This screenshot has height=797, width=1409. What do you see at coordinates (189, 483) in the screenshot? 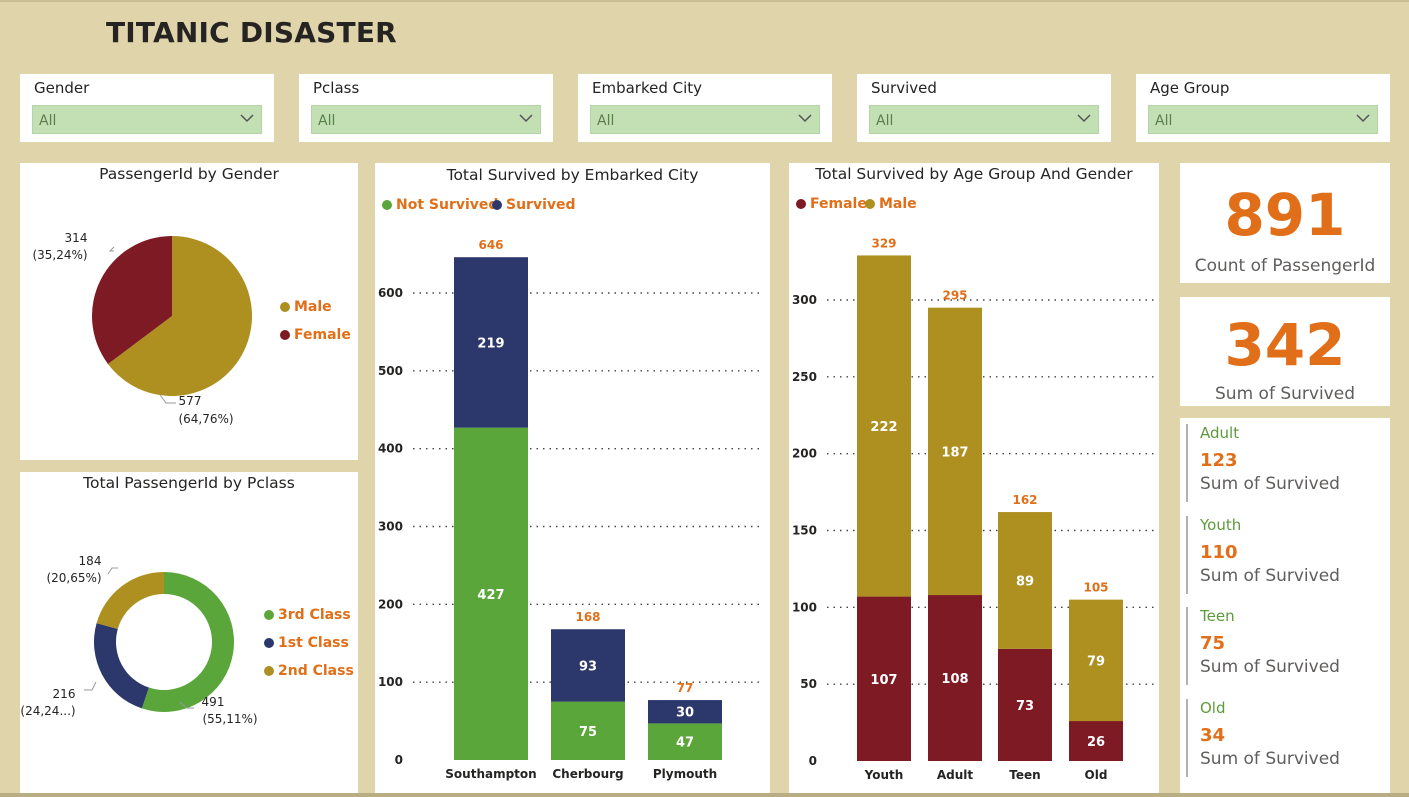
I see `chart-title: Total PassengerId by Pclass` at bounding box center [189, 483].